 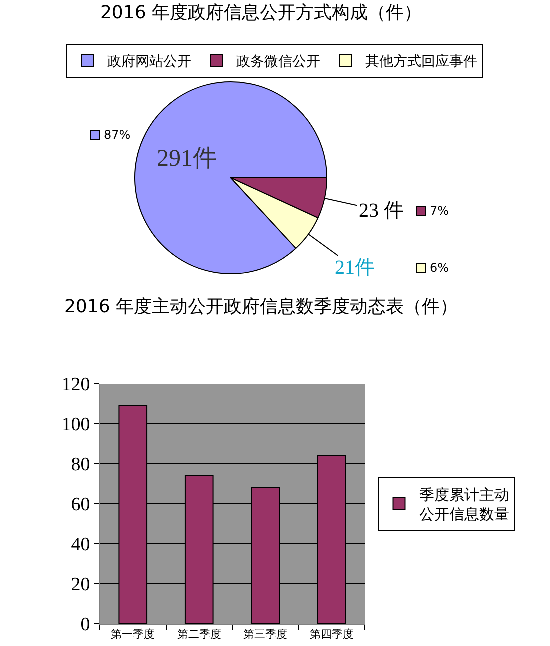 I want to click on text: 87%, so click(x=117, y=135).